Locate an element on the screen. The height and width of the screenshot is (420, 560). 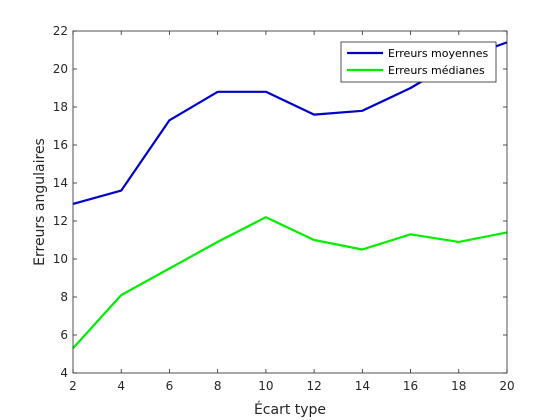
x-tick-label: 16 is located at coordinates (410, 386).